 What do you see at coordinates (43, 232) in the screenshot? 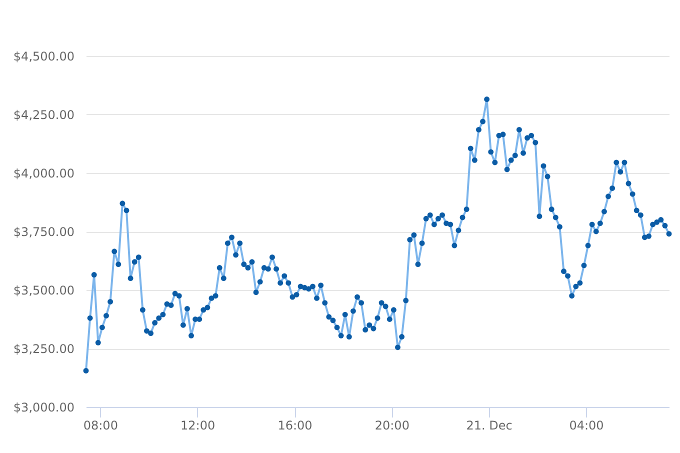
I see `y-tick-label: $3,750.00` at bounding box center [43, 232].